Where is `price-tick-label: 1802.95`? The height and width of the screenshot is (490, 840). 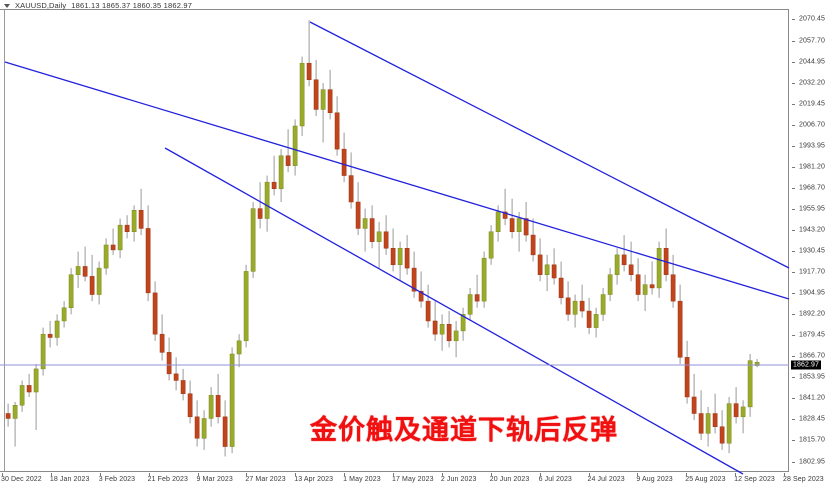
price-tick-label: 1802.95 is located at coordinates (812, 461).